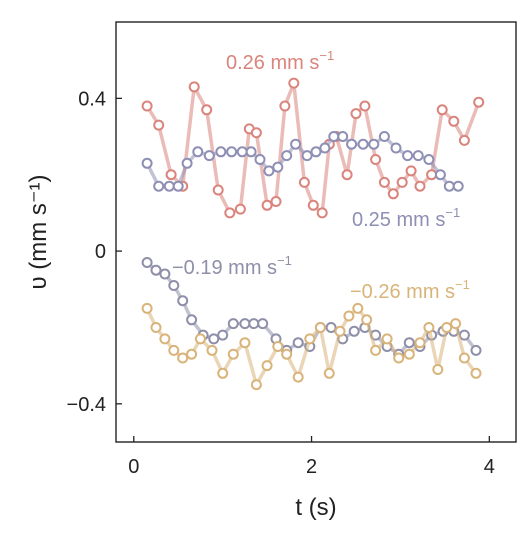 Image resolution: width=528 pixels, height=533 pixels. What do you see at coordinates (402, 292) in the screenshot?
I see `series-label-text: −0.26 mm s` at bounding box center [402, 292].